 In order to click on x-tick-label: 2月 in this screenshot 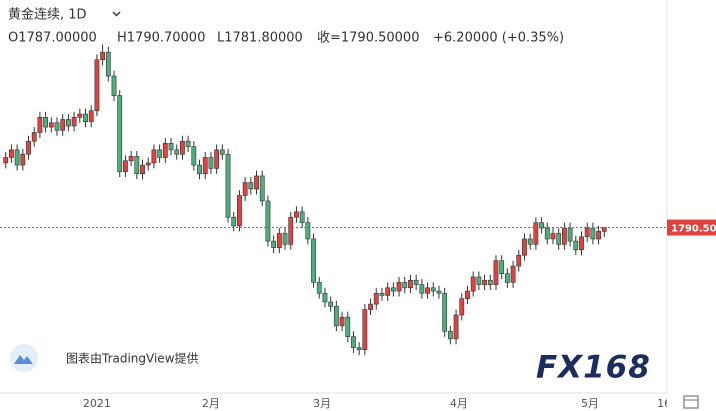, I will do `click(211, 403)`.